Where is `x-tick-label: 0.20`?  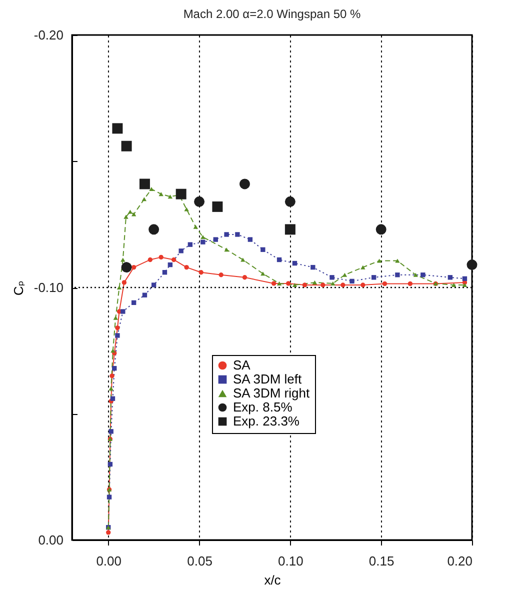
x-tick-label: 0.20 is located at coordinates (459, 561).